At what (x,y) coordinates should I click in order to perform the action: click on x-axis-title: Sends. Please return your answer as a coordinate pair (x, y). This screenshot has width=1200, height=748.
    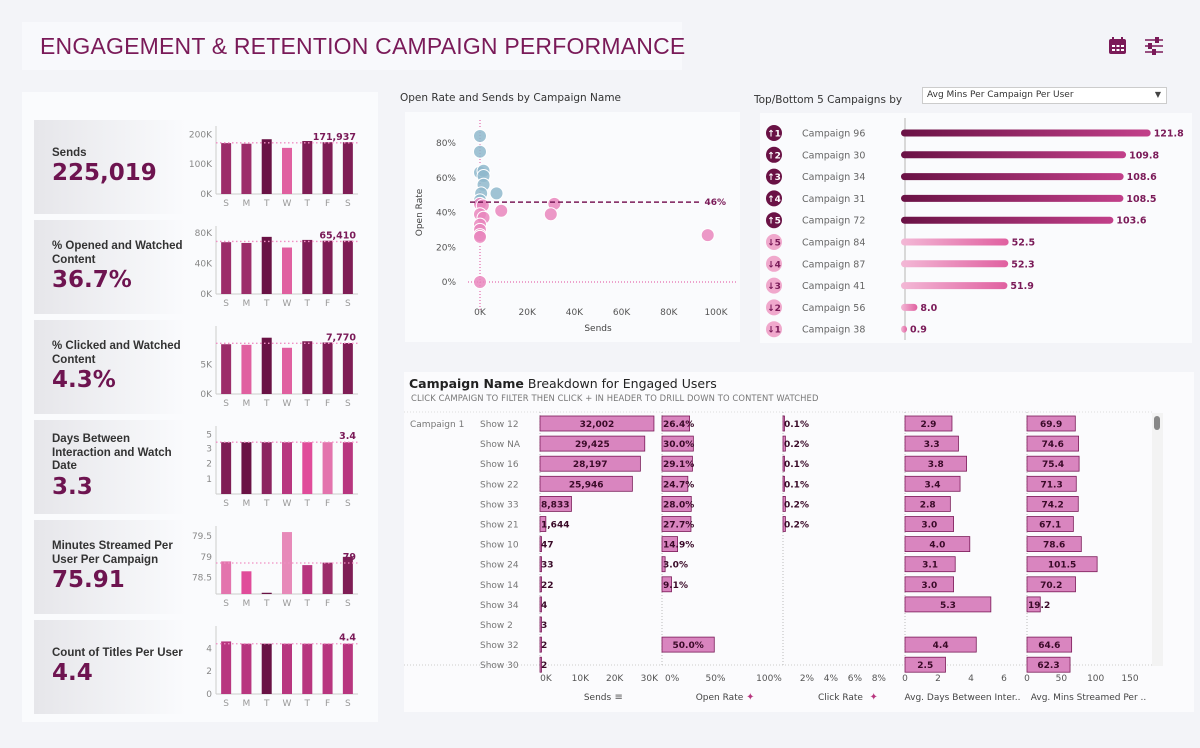
    Looking at the image, I should click on (598, 329).